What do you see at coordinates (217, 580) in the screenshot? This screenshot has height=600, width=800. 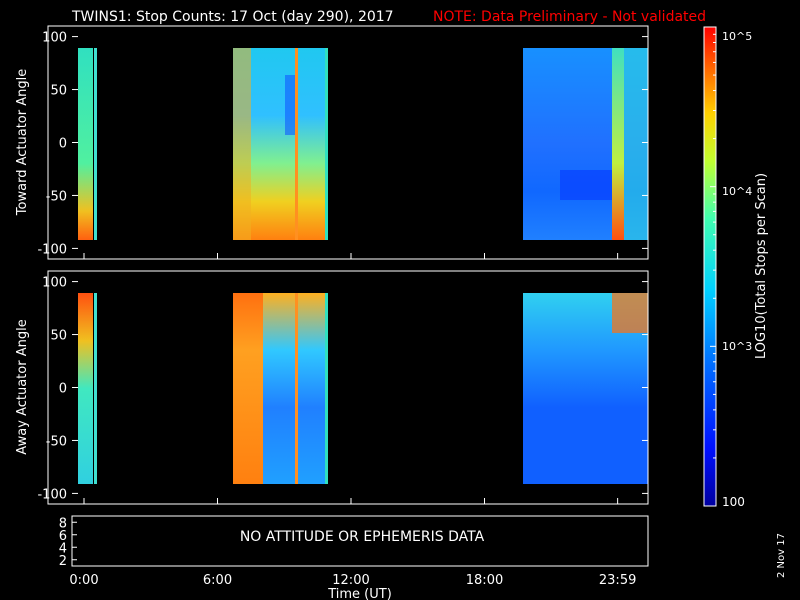 I see `x-tick-label: 6:00` at bounding box center [217, 580].